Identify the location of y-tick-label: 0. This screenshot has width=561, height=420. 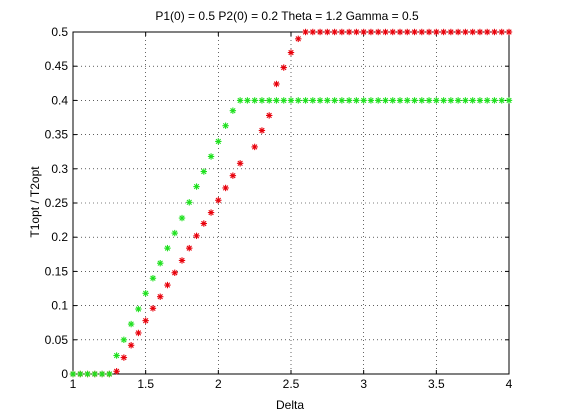
(64, 374).